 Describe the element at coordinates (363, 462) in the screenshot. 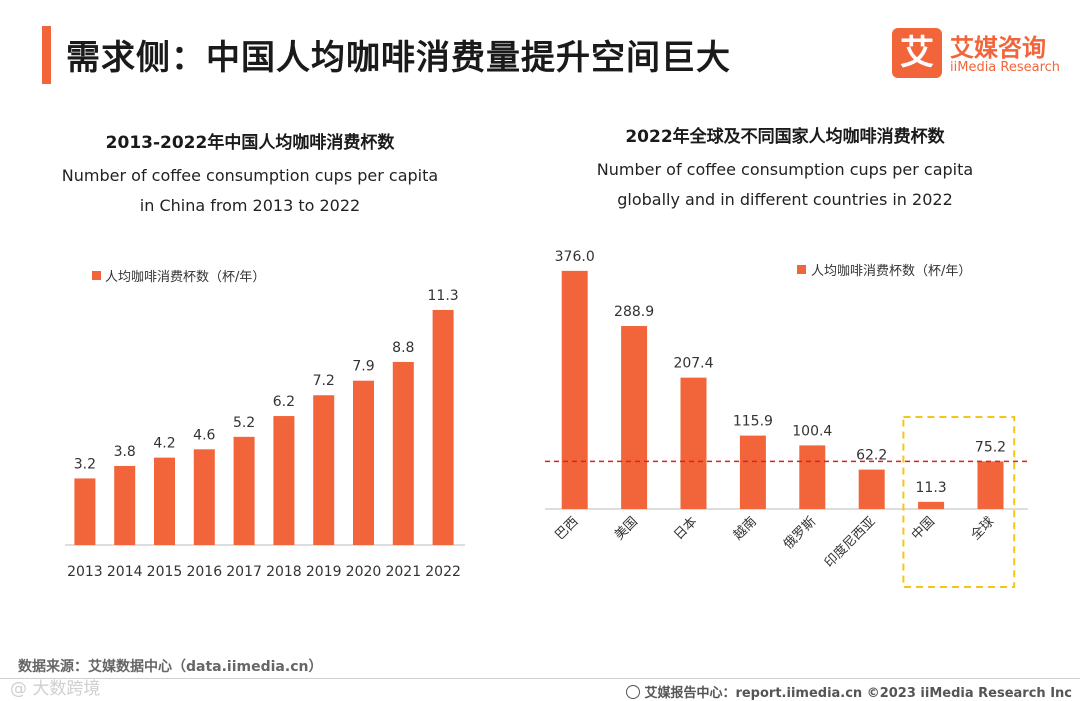

I see `bar-2020` at that location.